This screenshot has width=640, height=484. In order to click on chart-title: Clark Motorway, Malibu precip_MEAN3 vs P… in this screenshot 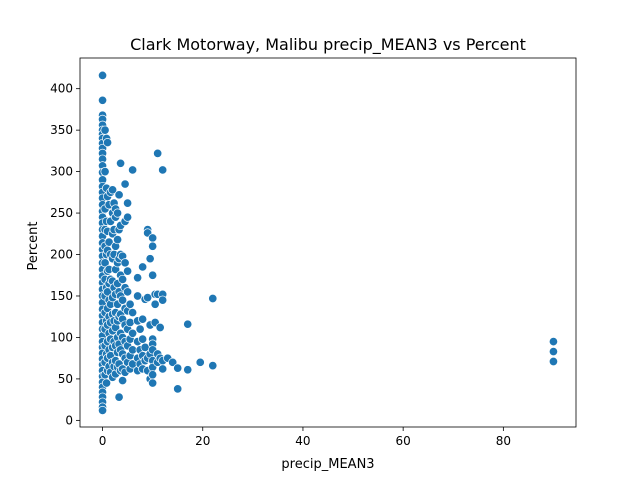, I will do `click(328, 45)`.